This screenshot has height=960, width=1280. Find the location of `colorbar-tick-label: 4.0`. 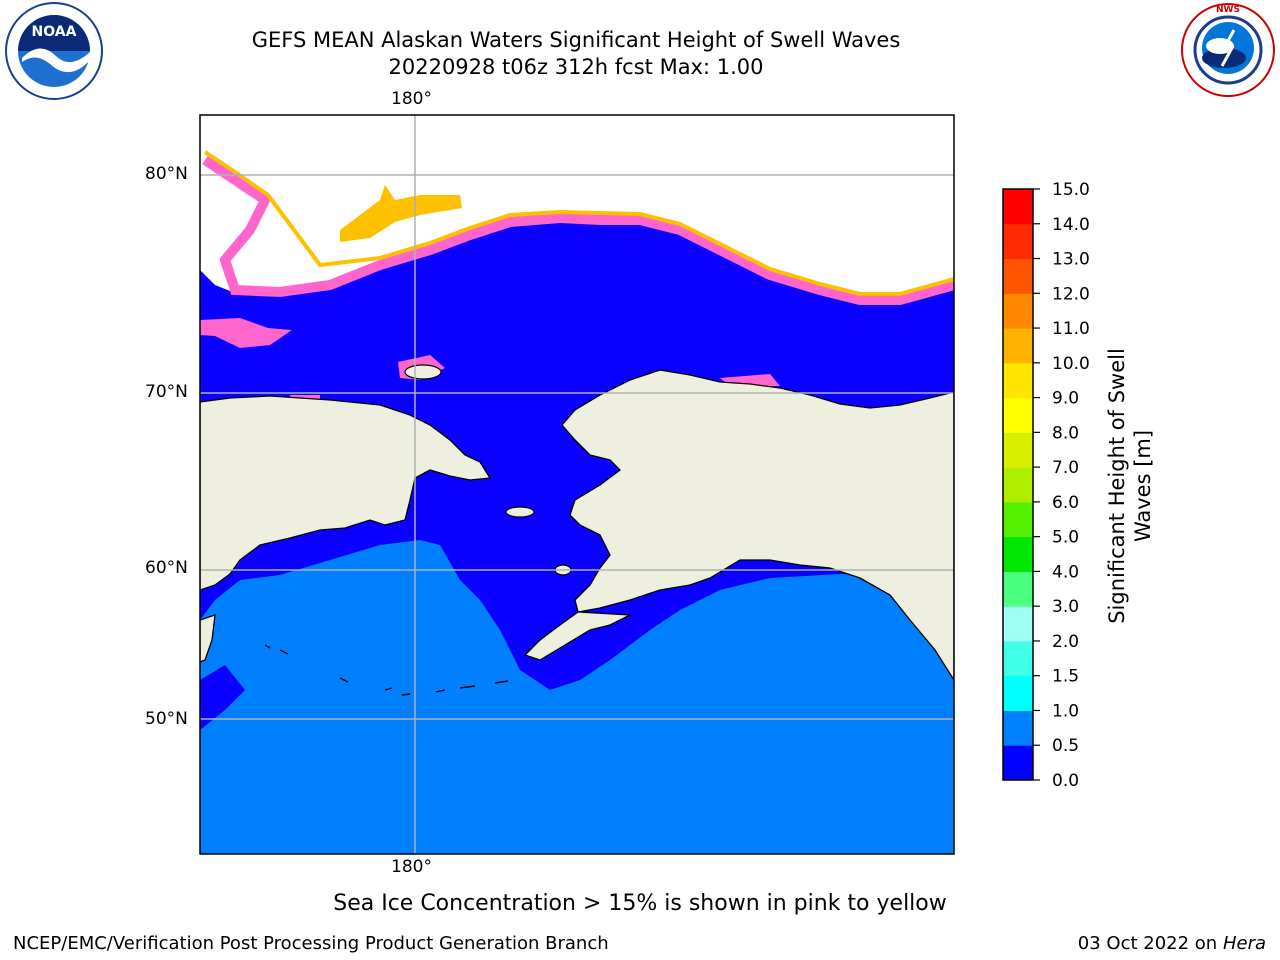

colorbar-tick-label: 4.0 is located at coordinates (1065, 572).